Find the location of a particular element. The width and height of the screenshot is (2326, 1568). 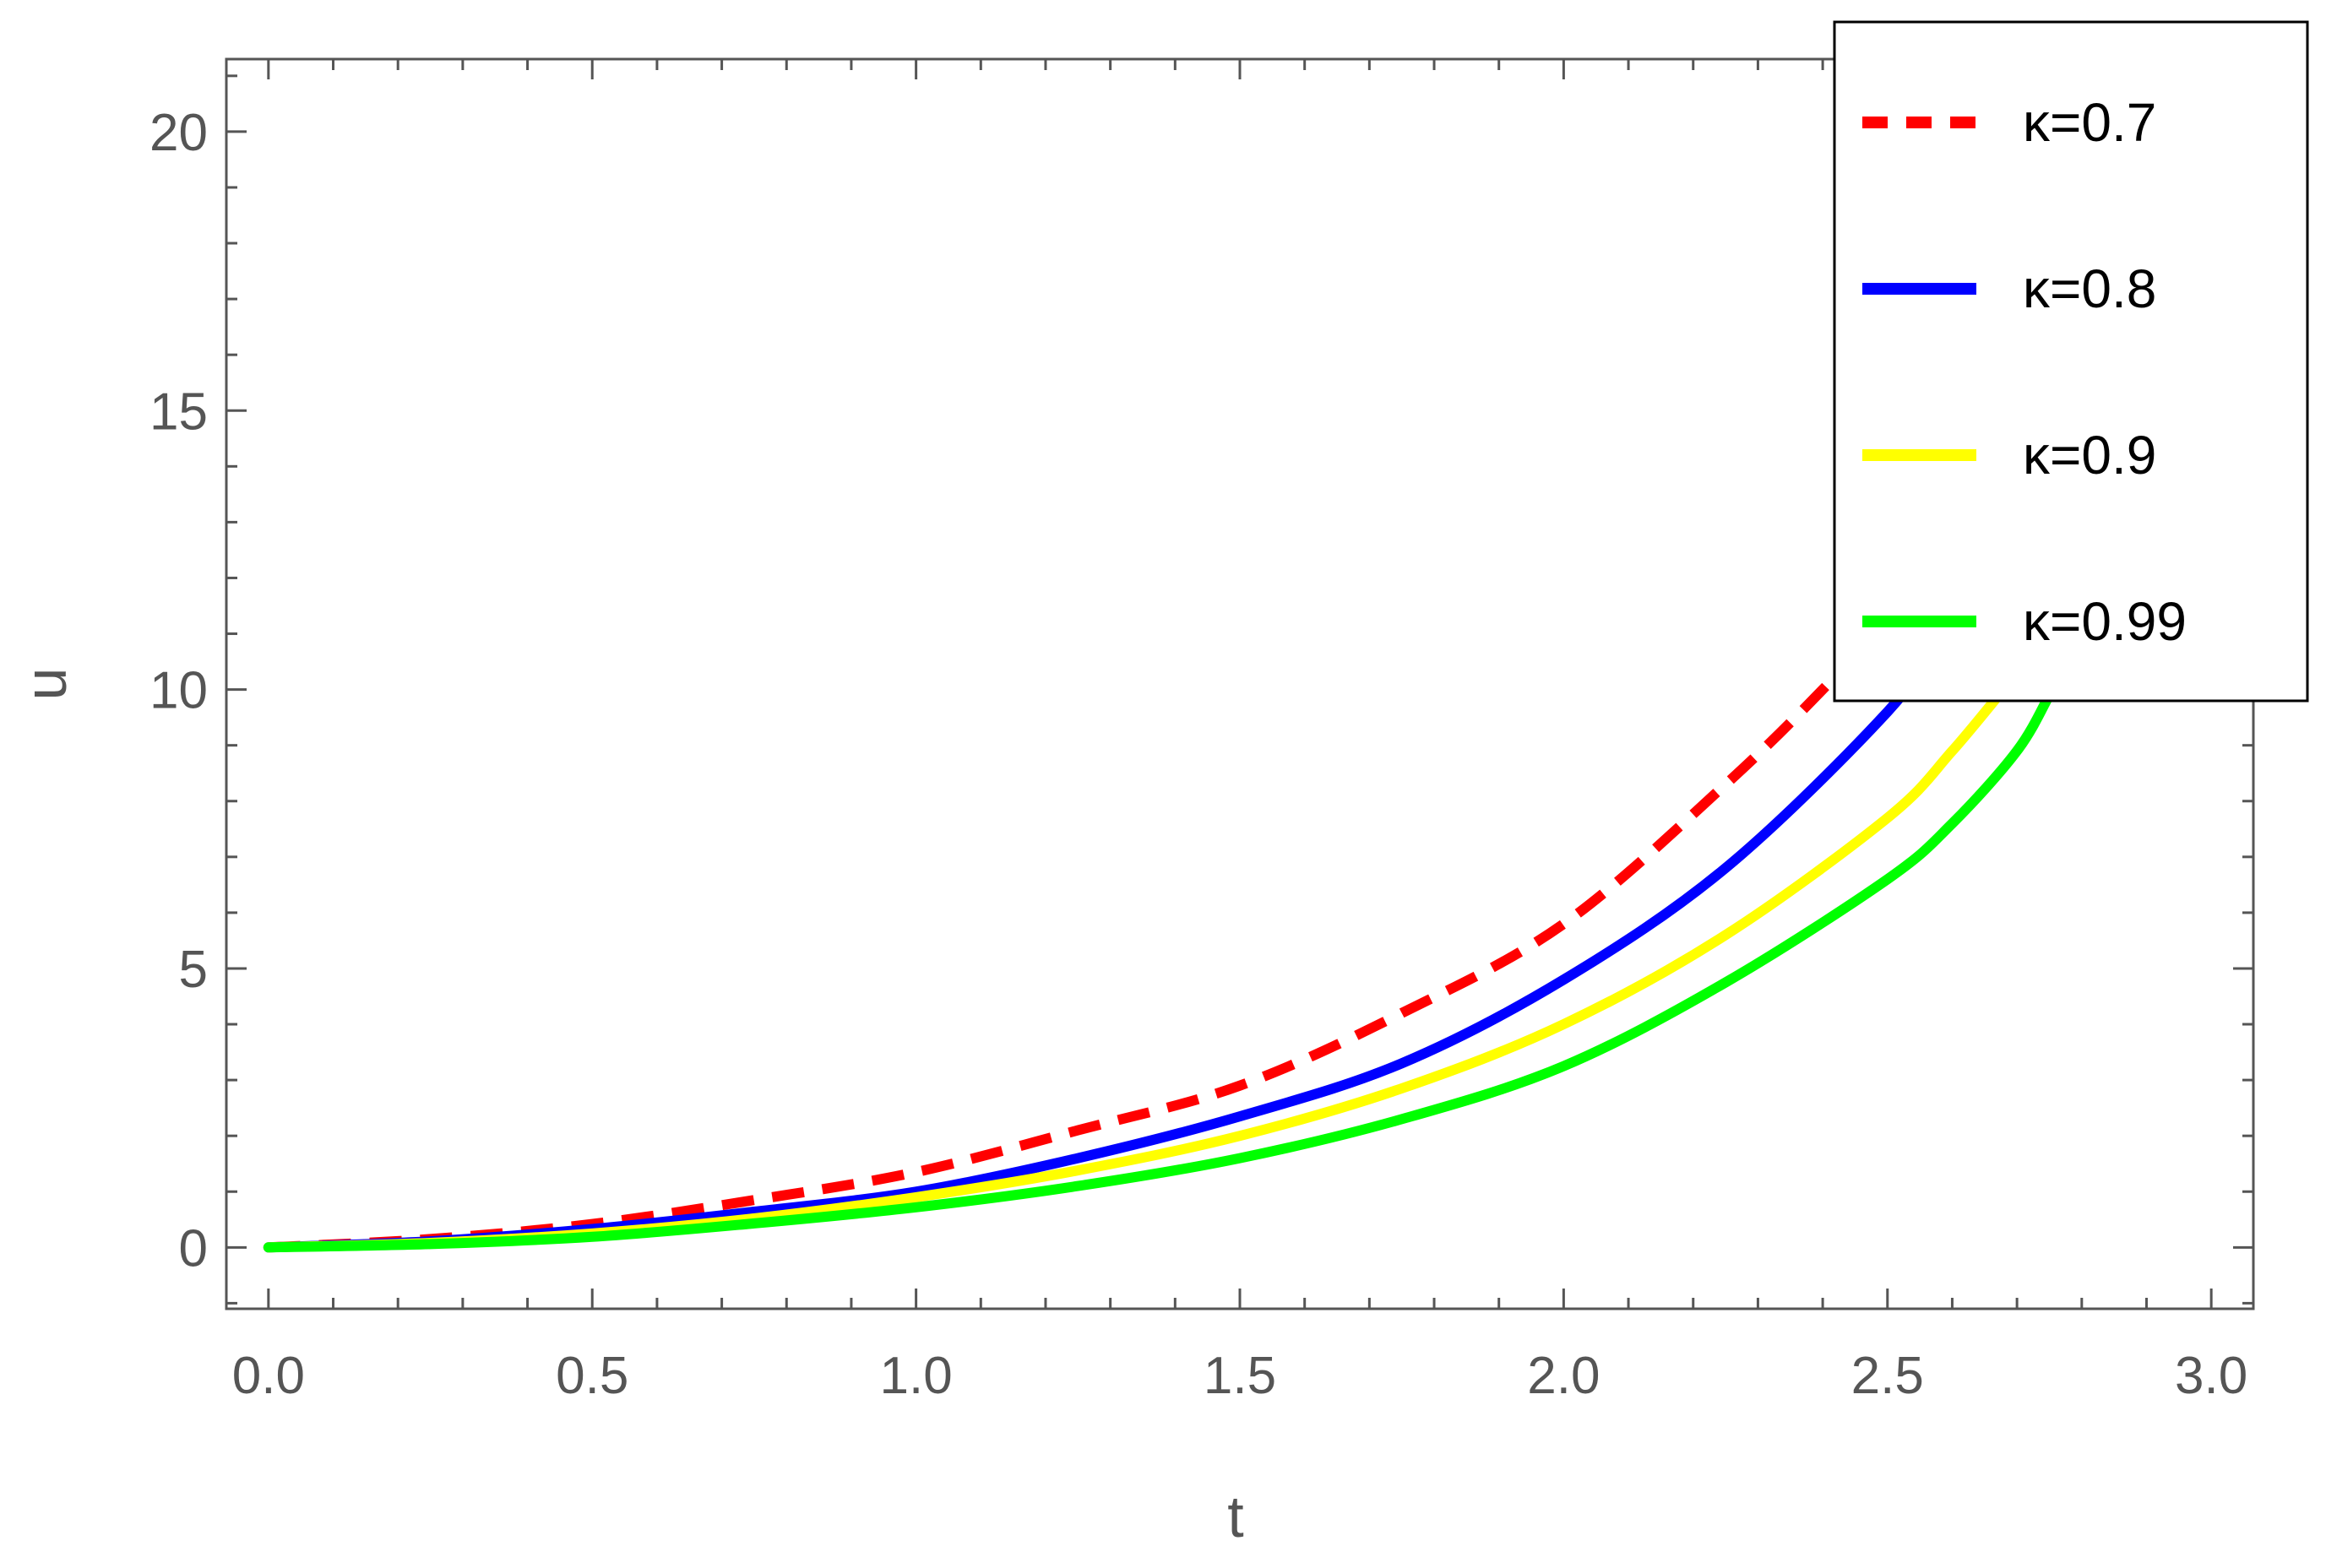

y-tick-label: 20 is located at coordinates (179, 133).